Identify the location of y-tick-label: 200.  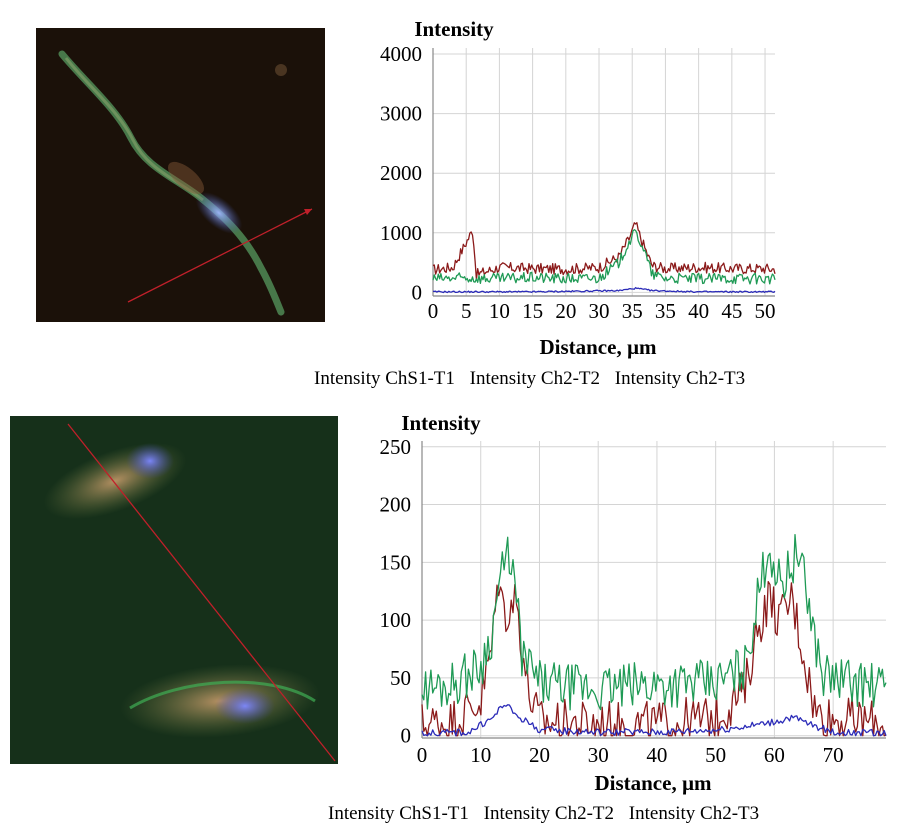
(396, 505).